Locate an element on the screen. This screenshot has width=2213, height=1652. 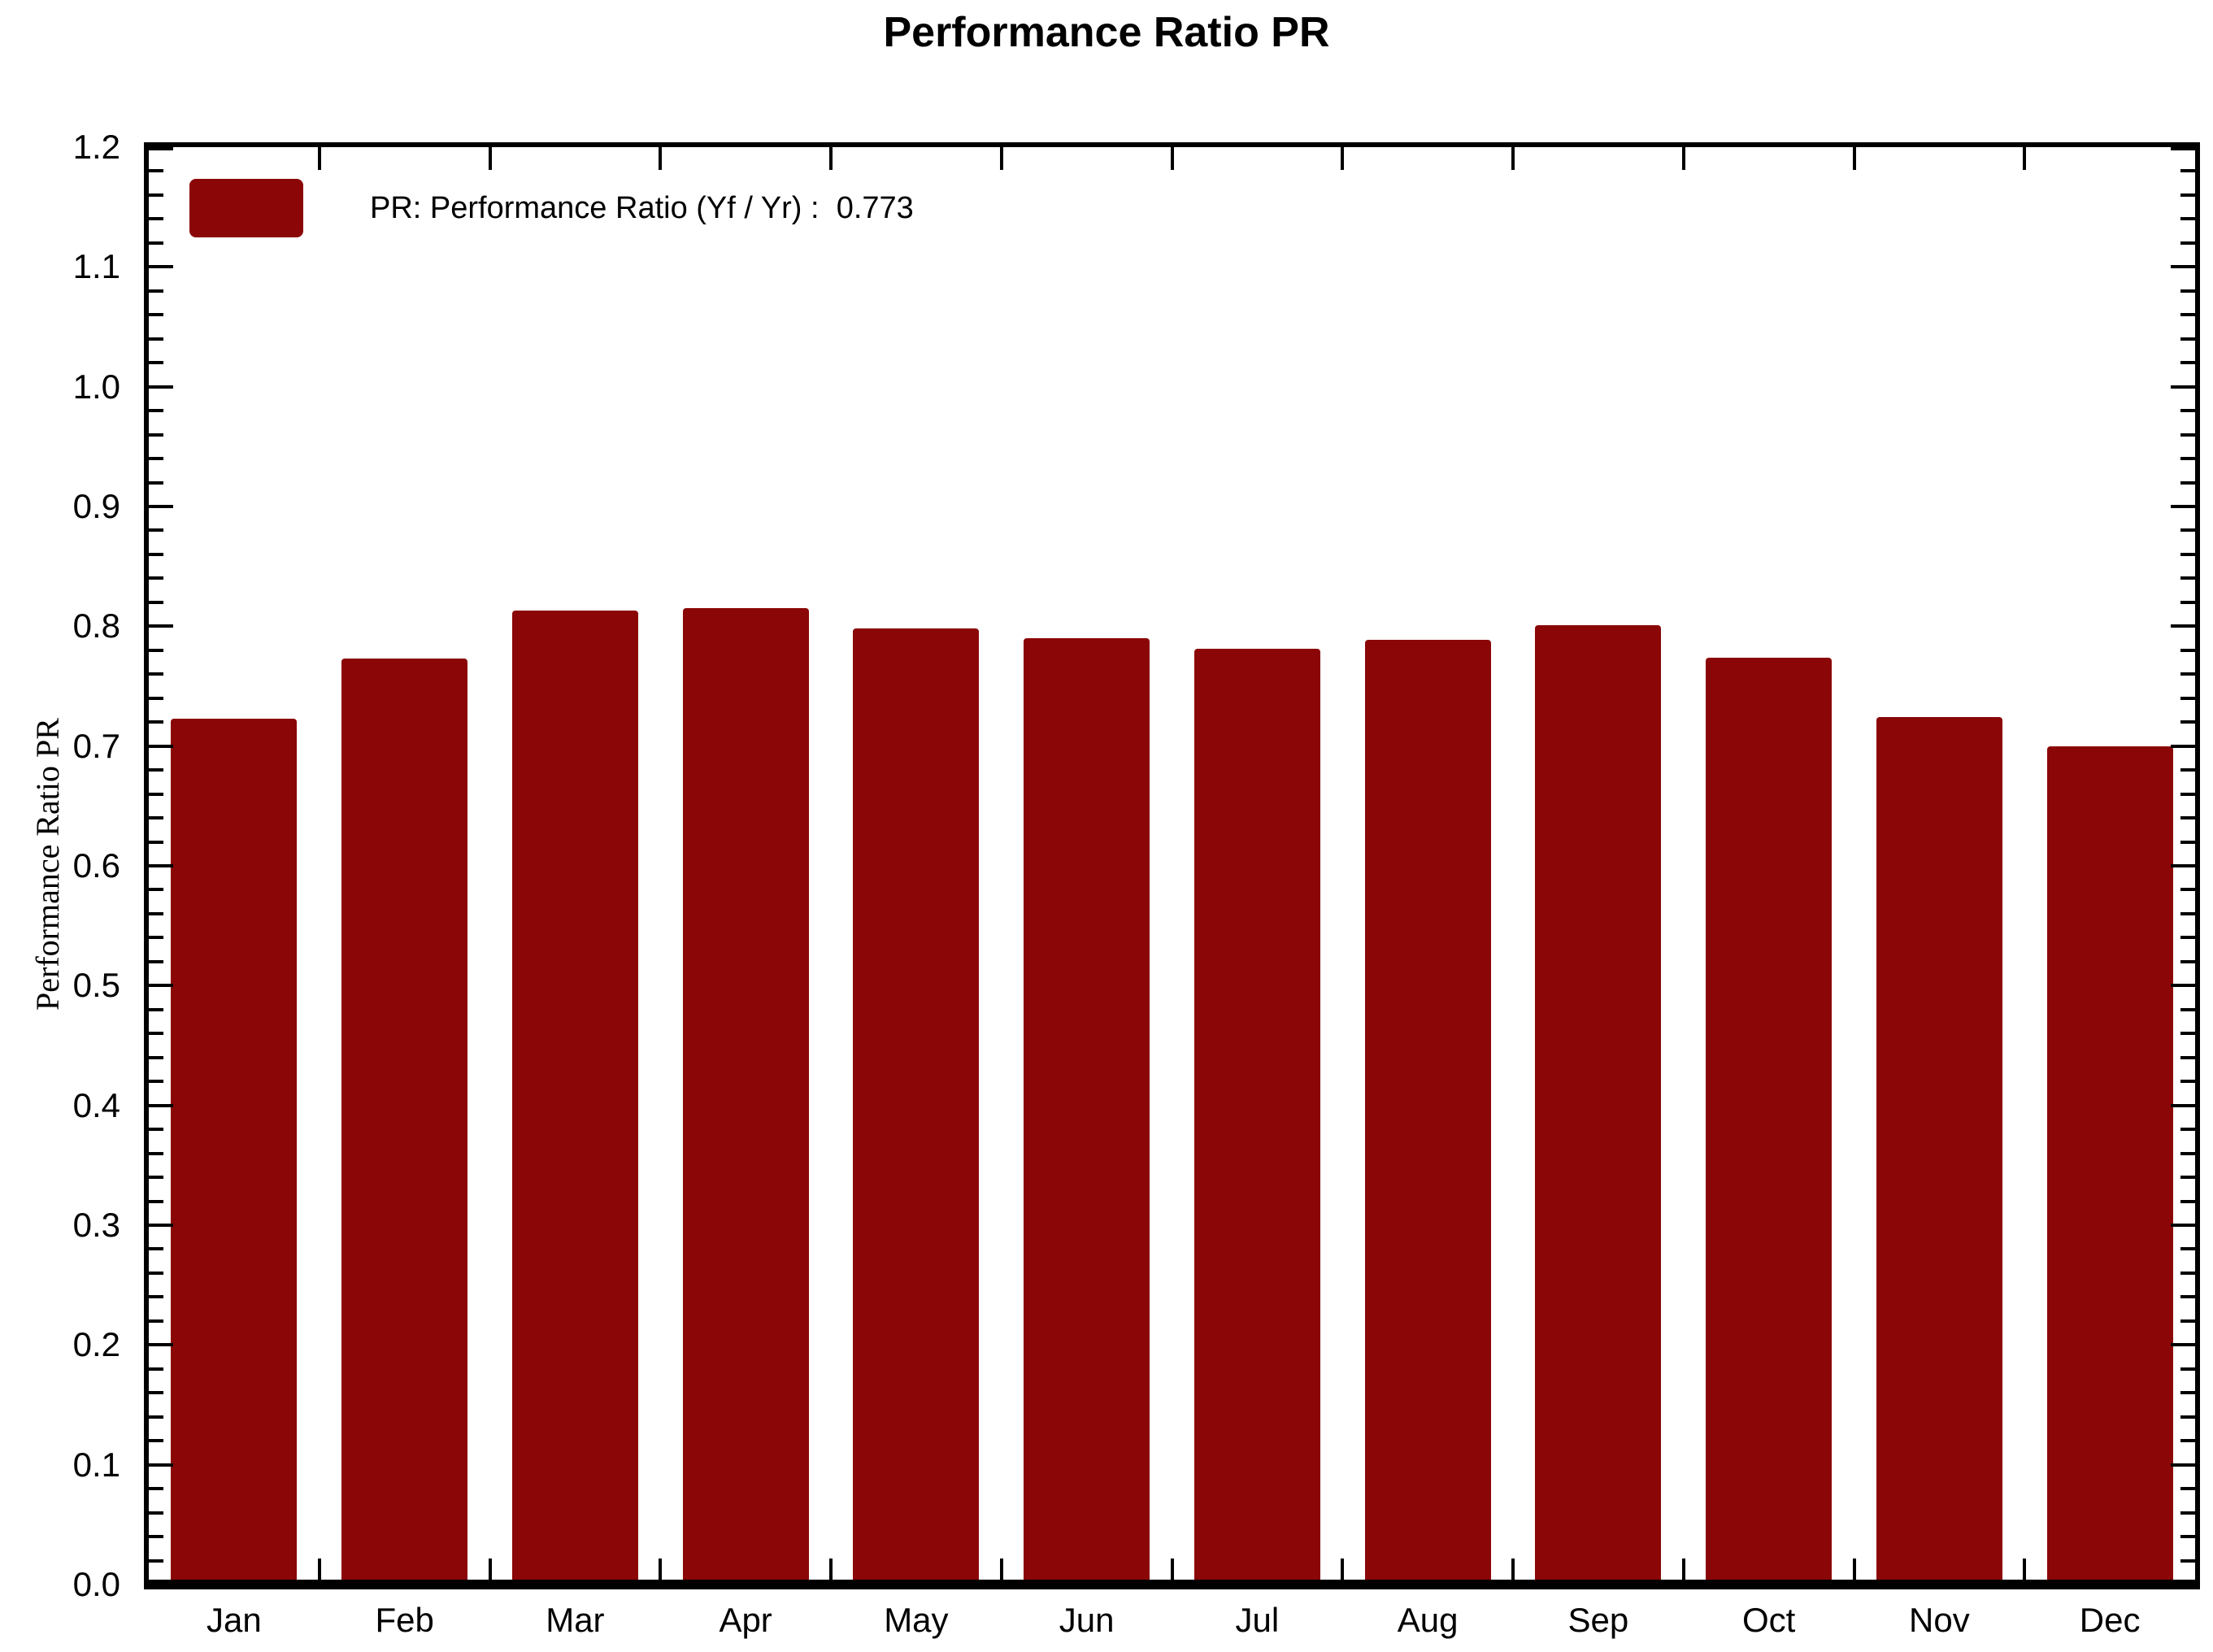
y-tick-label-0.3: 0.3 is located at coordinates (96, 1225).